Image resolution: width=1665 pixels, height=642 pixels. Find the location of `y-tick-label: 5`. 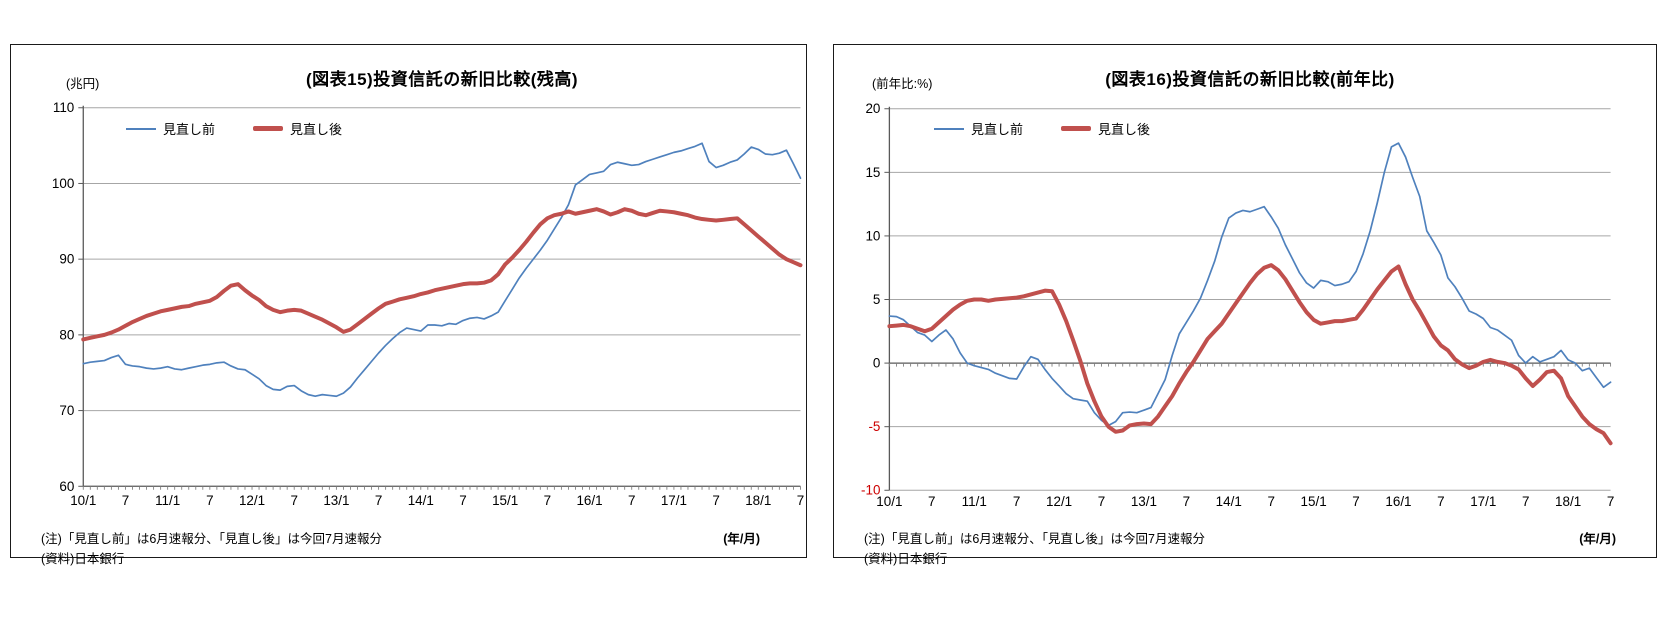

y-tick-label: 5 is located at coordinates (876, 299).